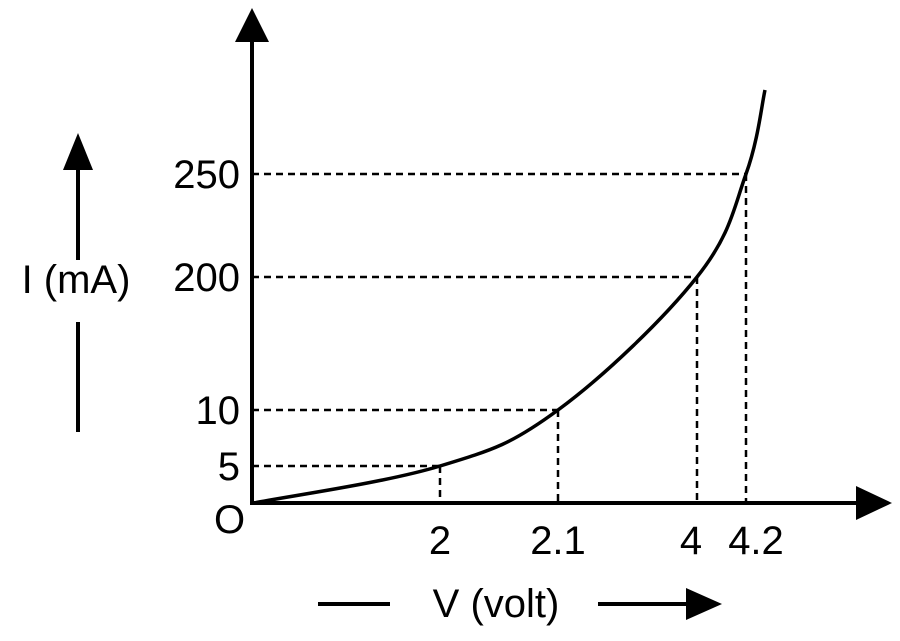  I want to click on y-tick-label: 250, so click(206, 175).